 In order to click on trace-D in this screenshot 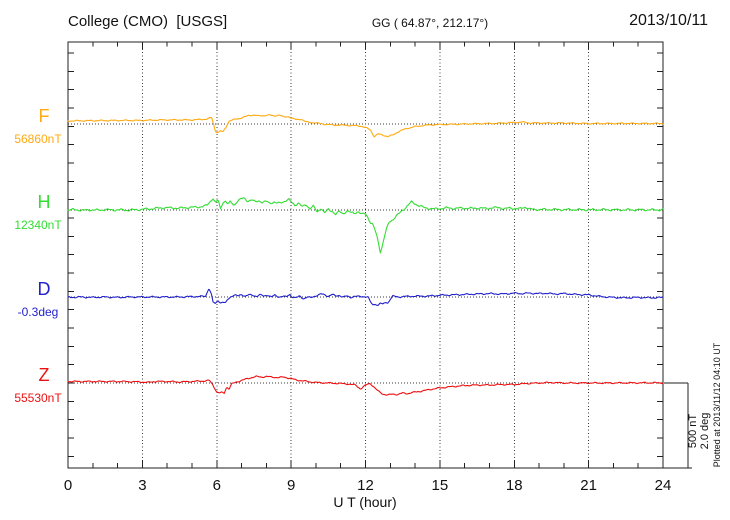, I will do `click(365, 297)`.